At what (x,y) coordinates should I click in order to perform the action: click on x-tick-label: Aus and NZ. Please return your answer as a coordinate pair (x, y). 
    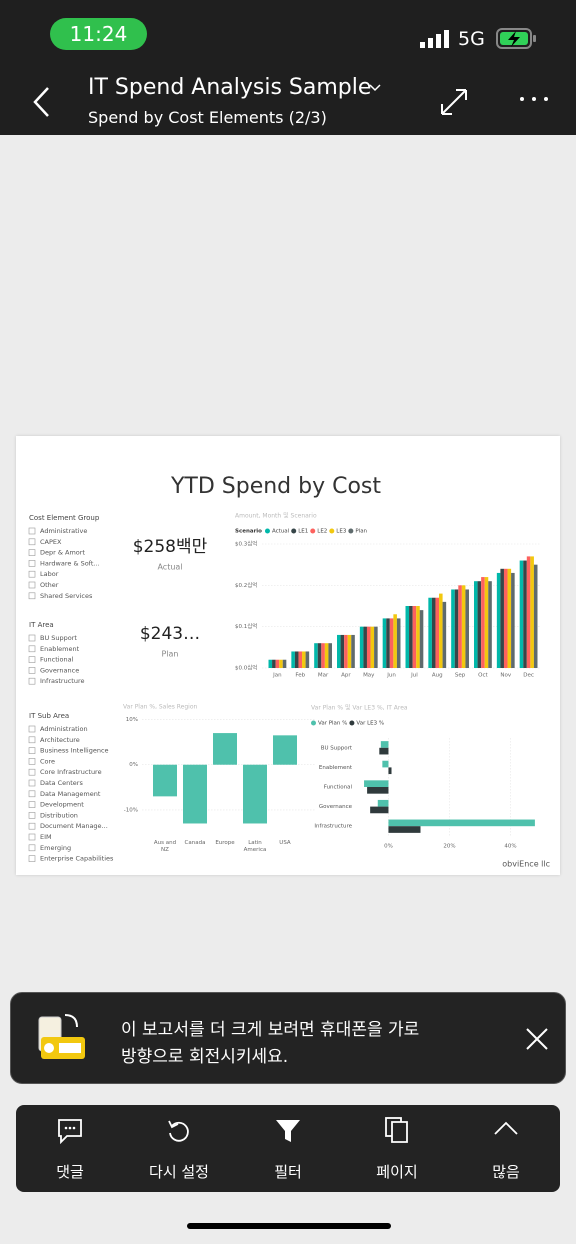
    Looking at the image, I should click on (165, 847).